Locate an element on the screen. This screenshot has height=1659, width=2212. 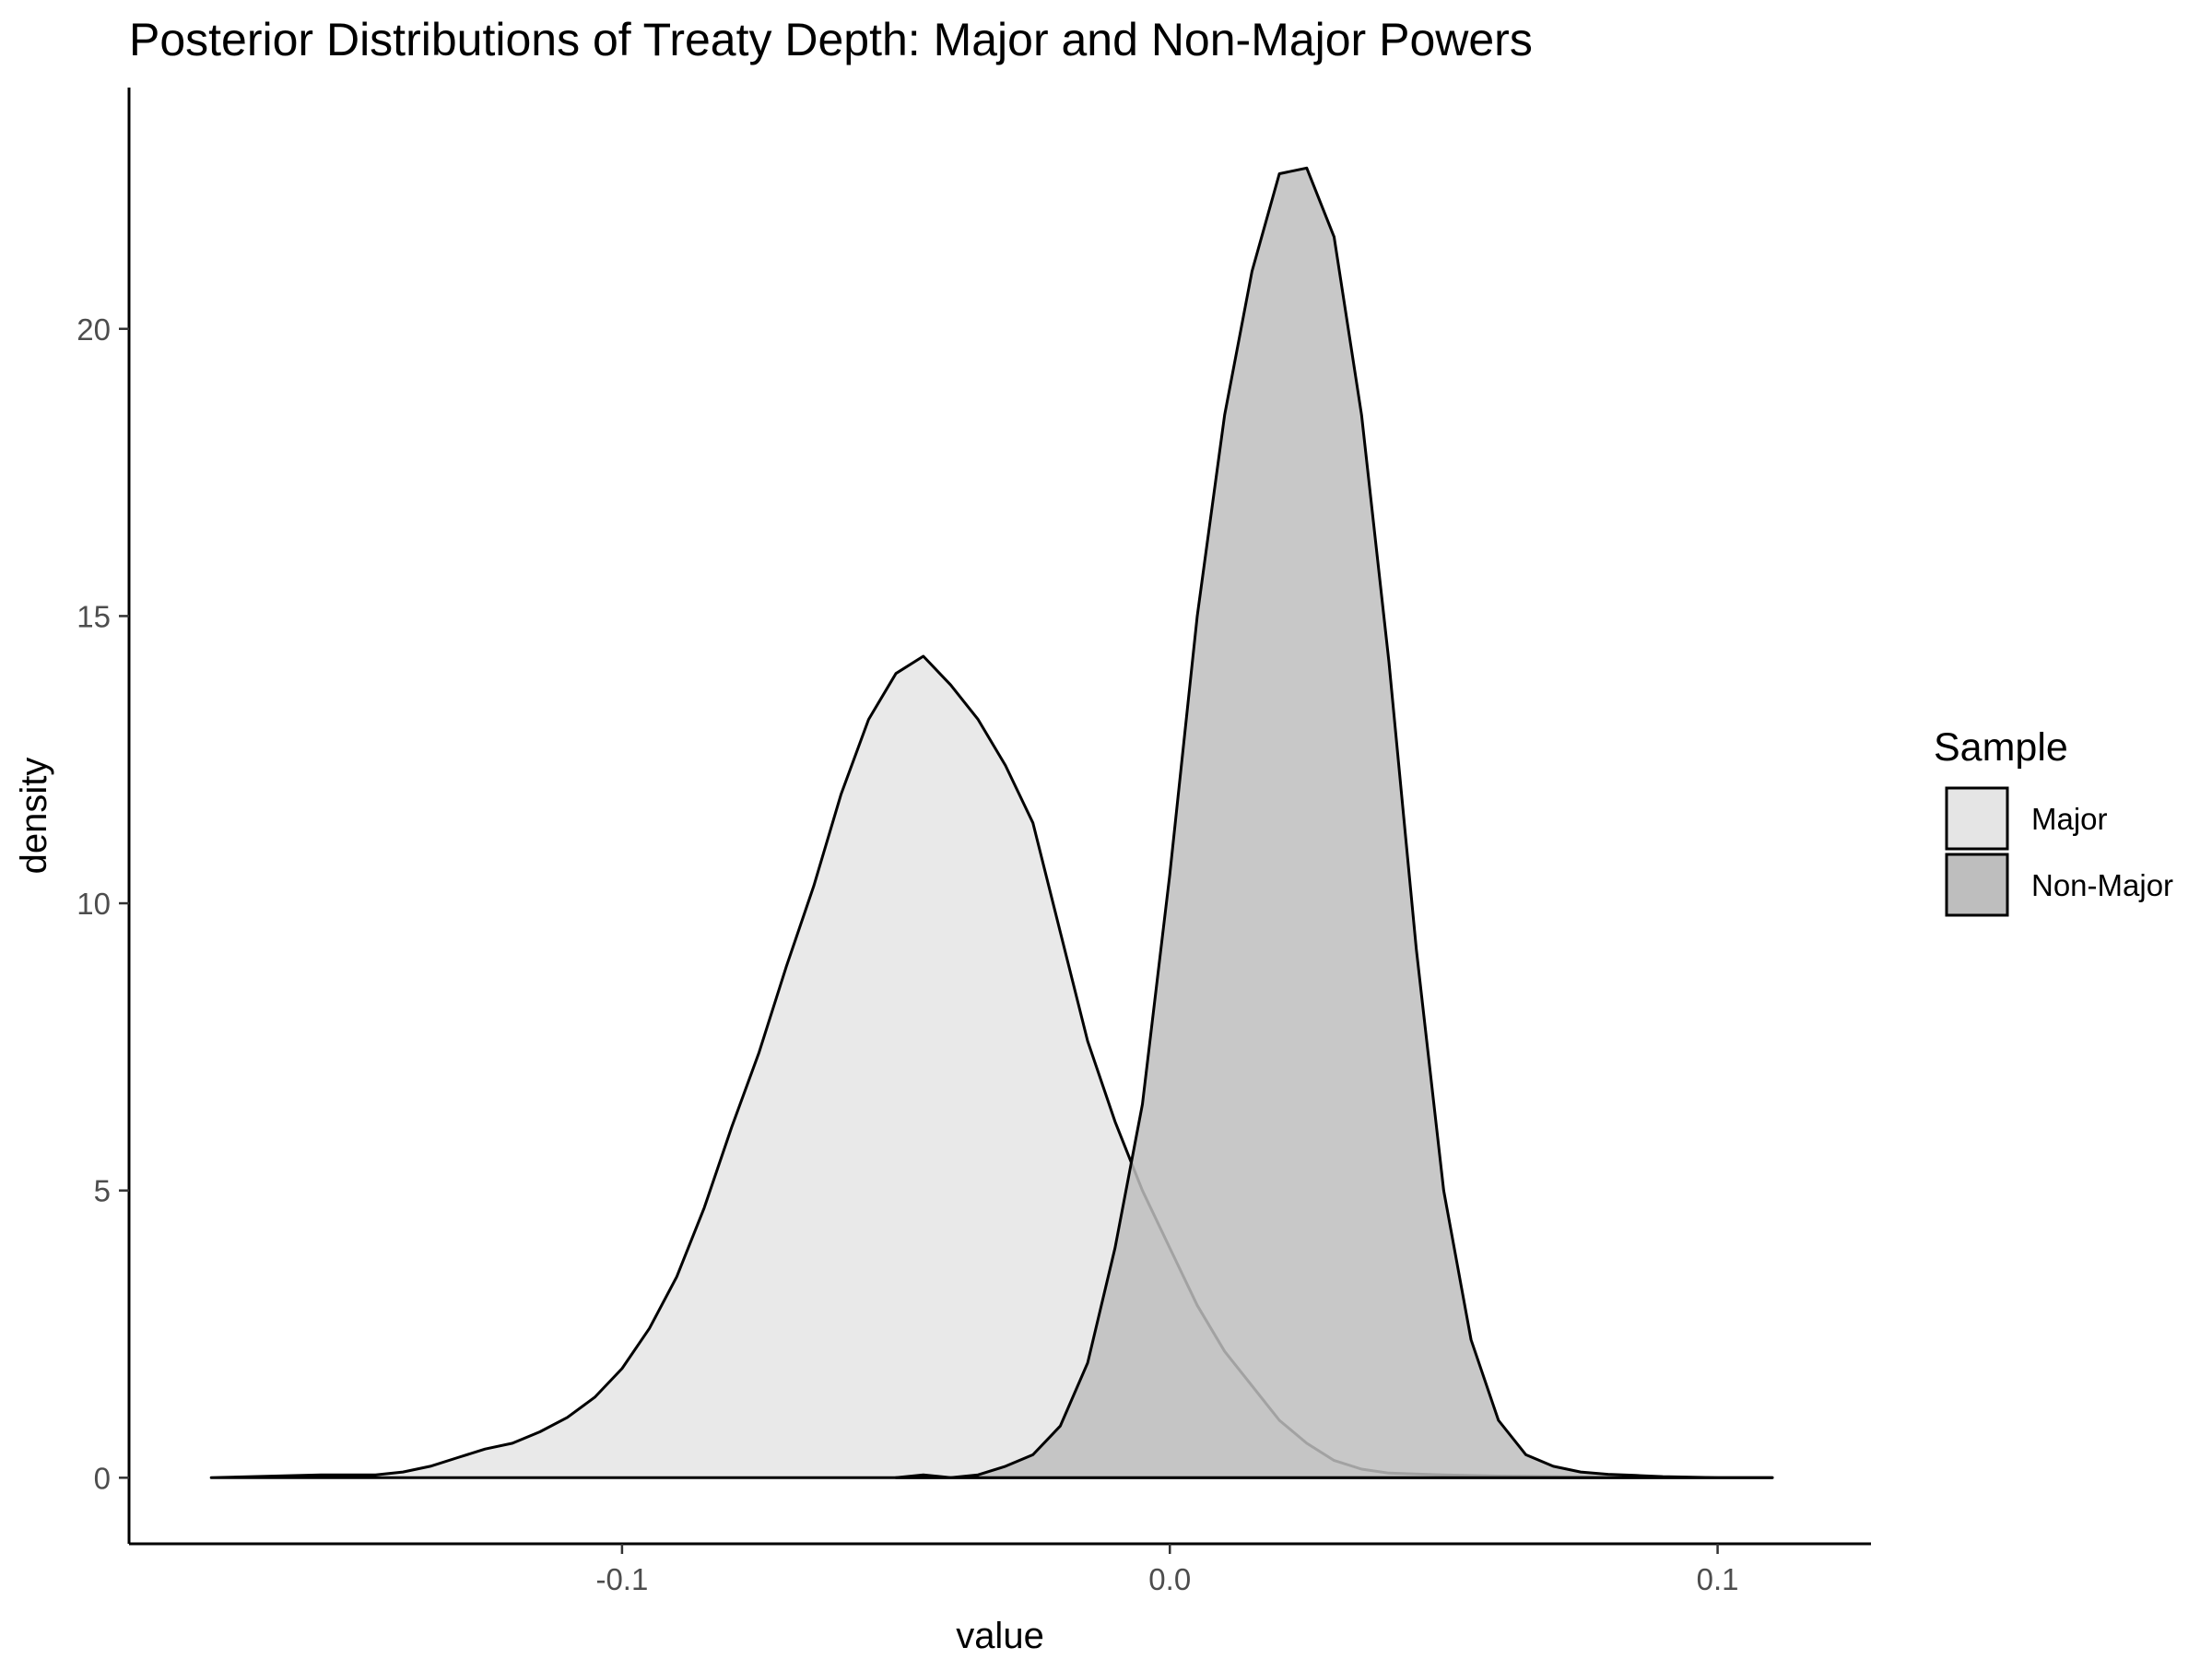
legend-title: Sample is located at coordinates (2001, 747).